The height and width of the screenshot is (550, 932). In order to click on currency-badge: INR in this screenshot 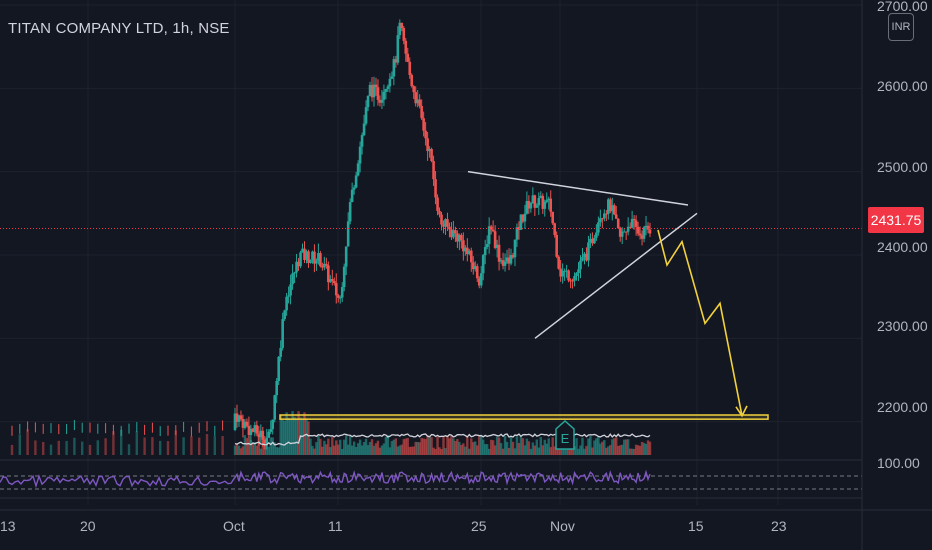, I will do `click(901, 27)`.